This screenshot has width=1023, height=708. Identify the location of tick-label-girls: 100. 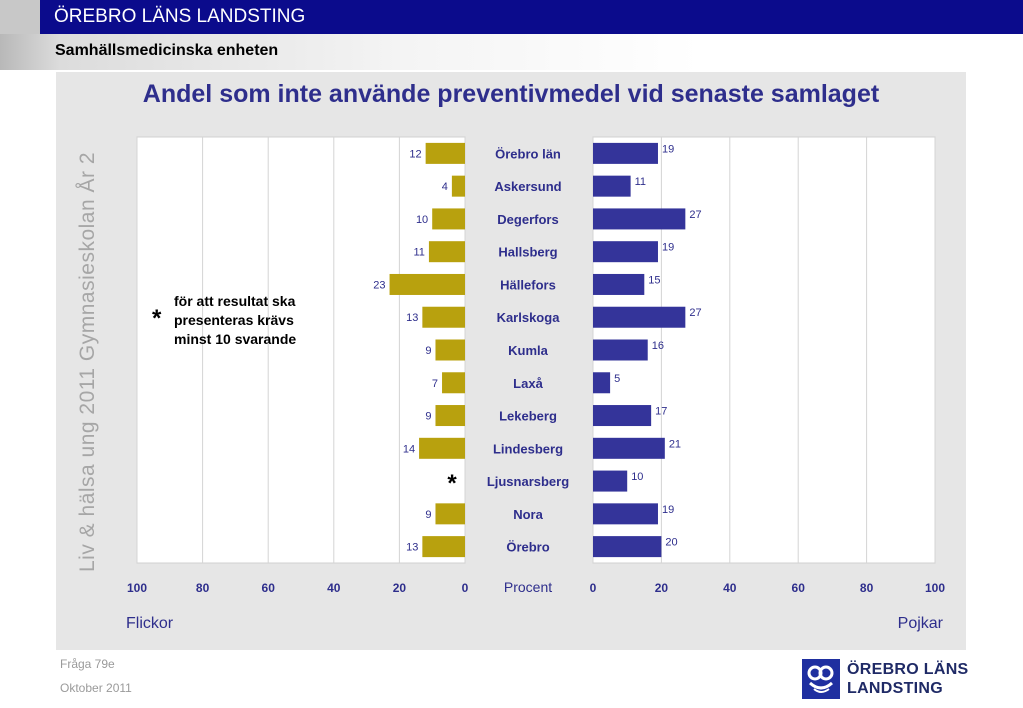
(137, 588).